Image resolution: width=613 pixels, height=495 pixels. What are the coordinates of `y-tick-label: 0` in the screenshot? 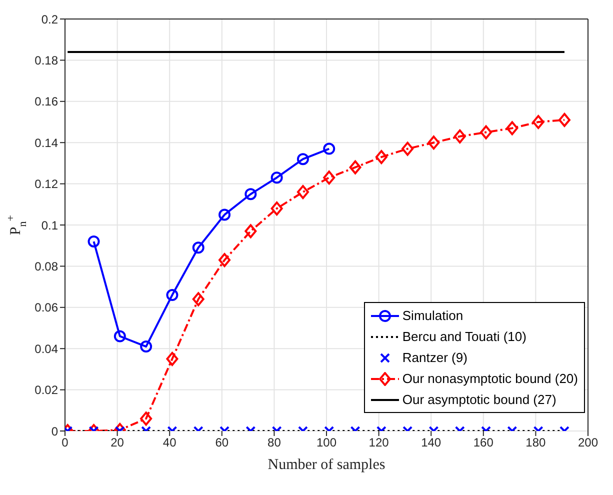 It's located at (54, 431).